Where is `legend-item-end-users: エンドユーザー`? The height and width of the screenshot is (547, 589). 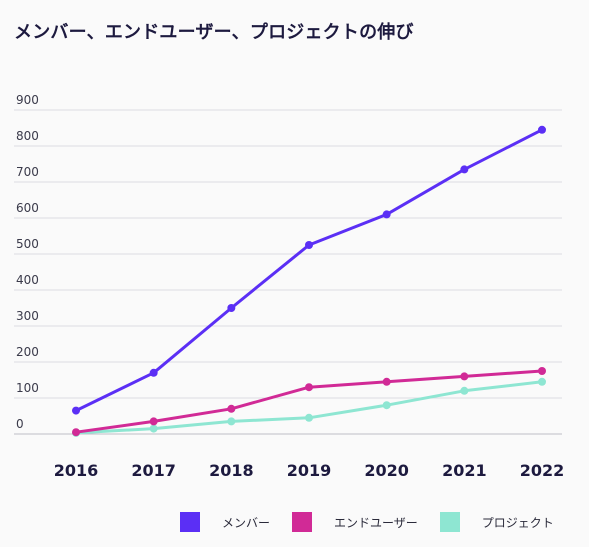
legend-item-end-users: エンドユーザー is located at coordinates (355, 522).